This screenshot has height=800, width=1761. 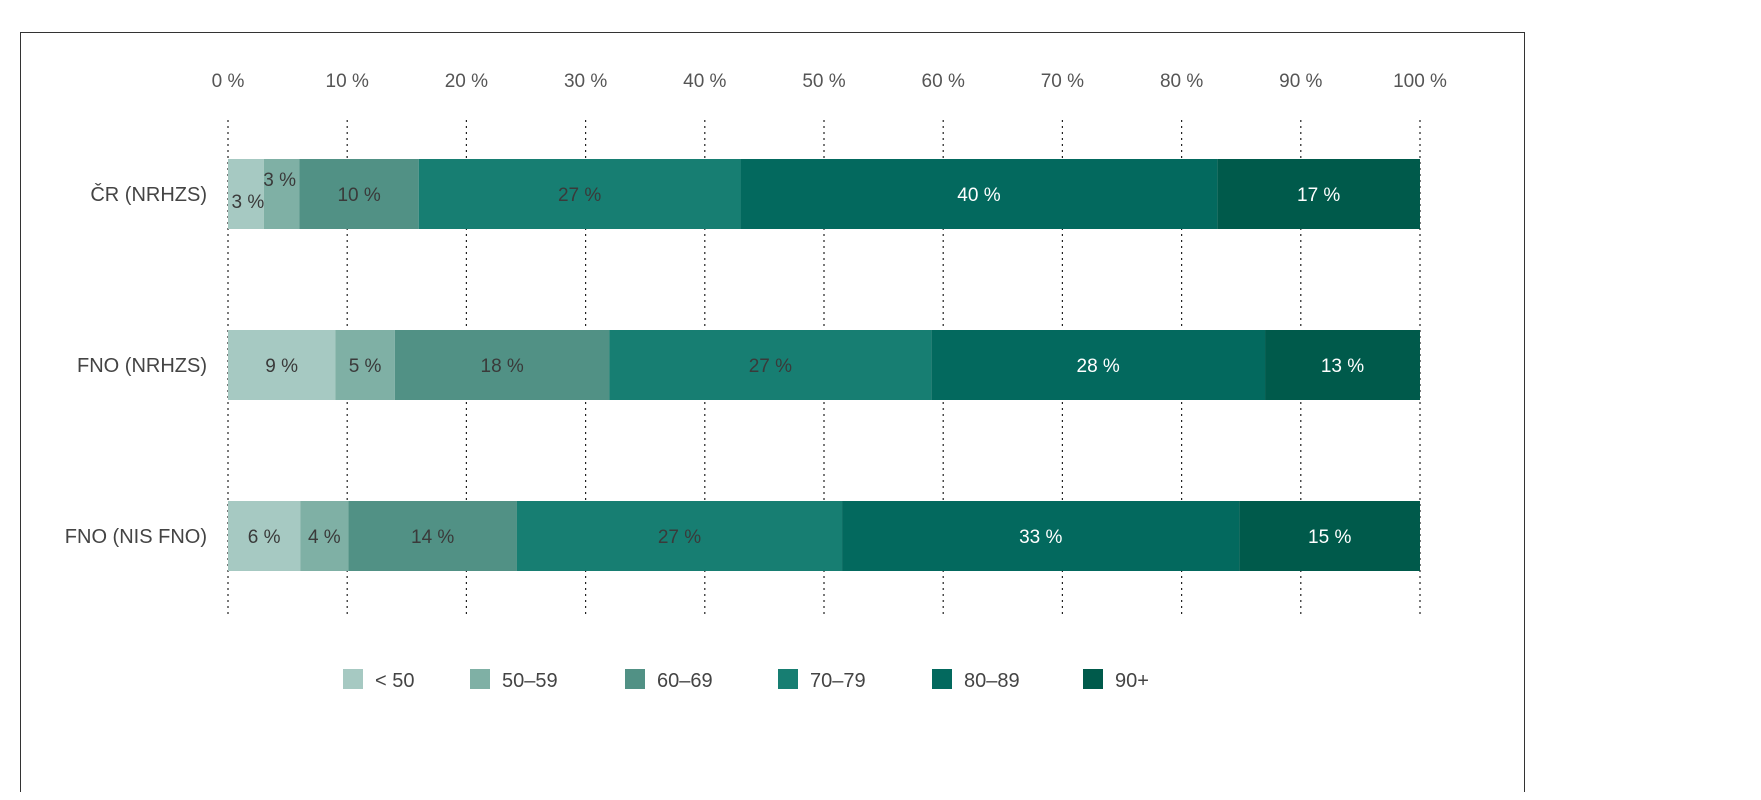 What do you see at coordinates (466, 81) in the screenshot?
I see `x-tick-label: 20 %` at bounding box center [466, 81].